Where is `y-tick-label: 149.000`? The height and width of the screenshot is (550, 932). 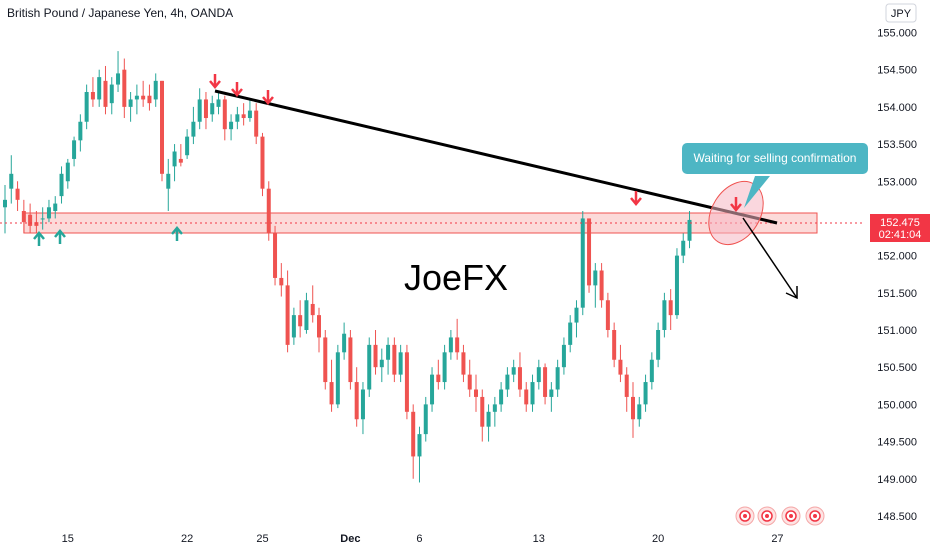 y-tick-label: 149.000 is located at coordinates (897, 480).